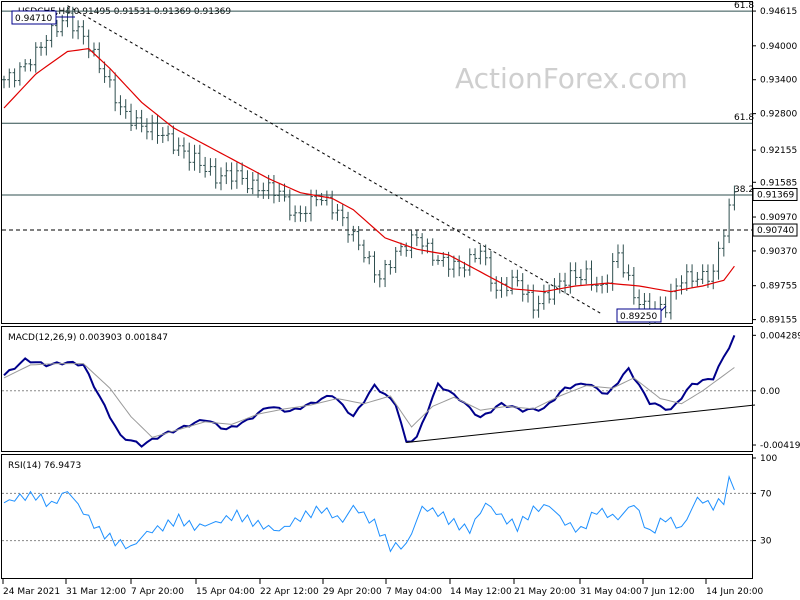 This screenshot has width=800, height=600. I want to click on rsi-layer, so click(377, 514).